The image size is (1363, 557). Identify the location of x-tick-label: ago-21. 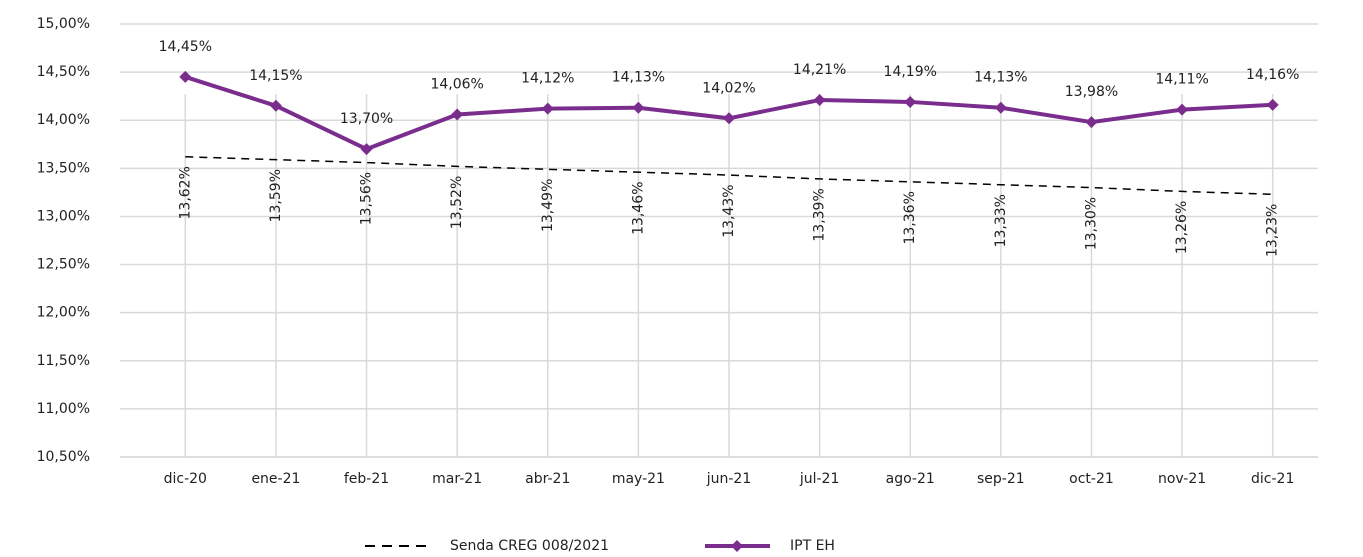
(910, 479).